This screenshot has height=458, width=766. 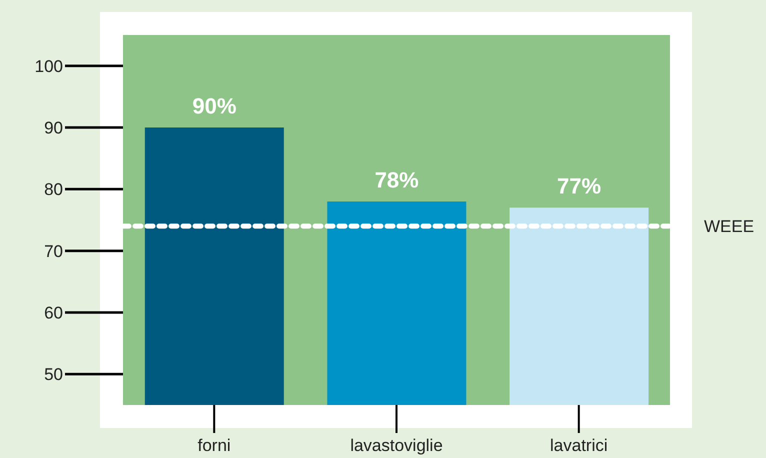 What do you see at coordinates (53, 128) in the screenshot?
I see `y-tick-label: 90` at bounding box center [53, 128].